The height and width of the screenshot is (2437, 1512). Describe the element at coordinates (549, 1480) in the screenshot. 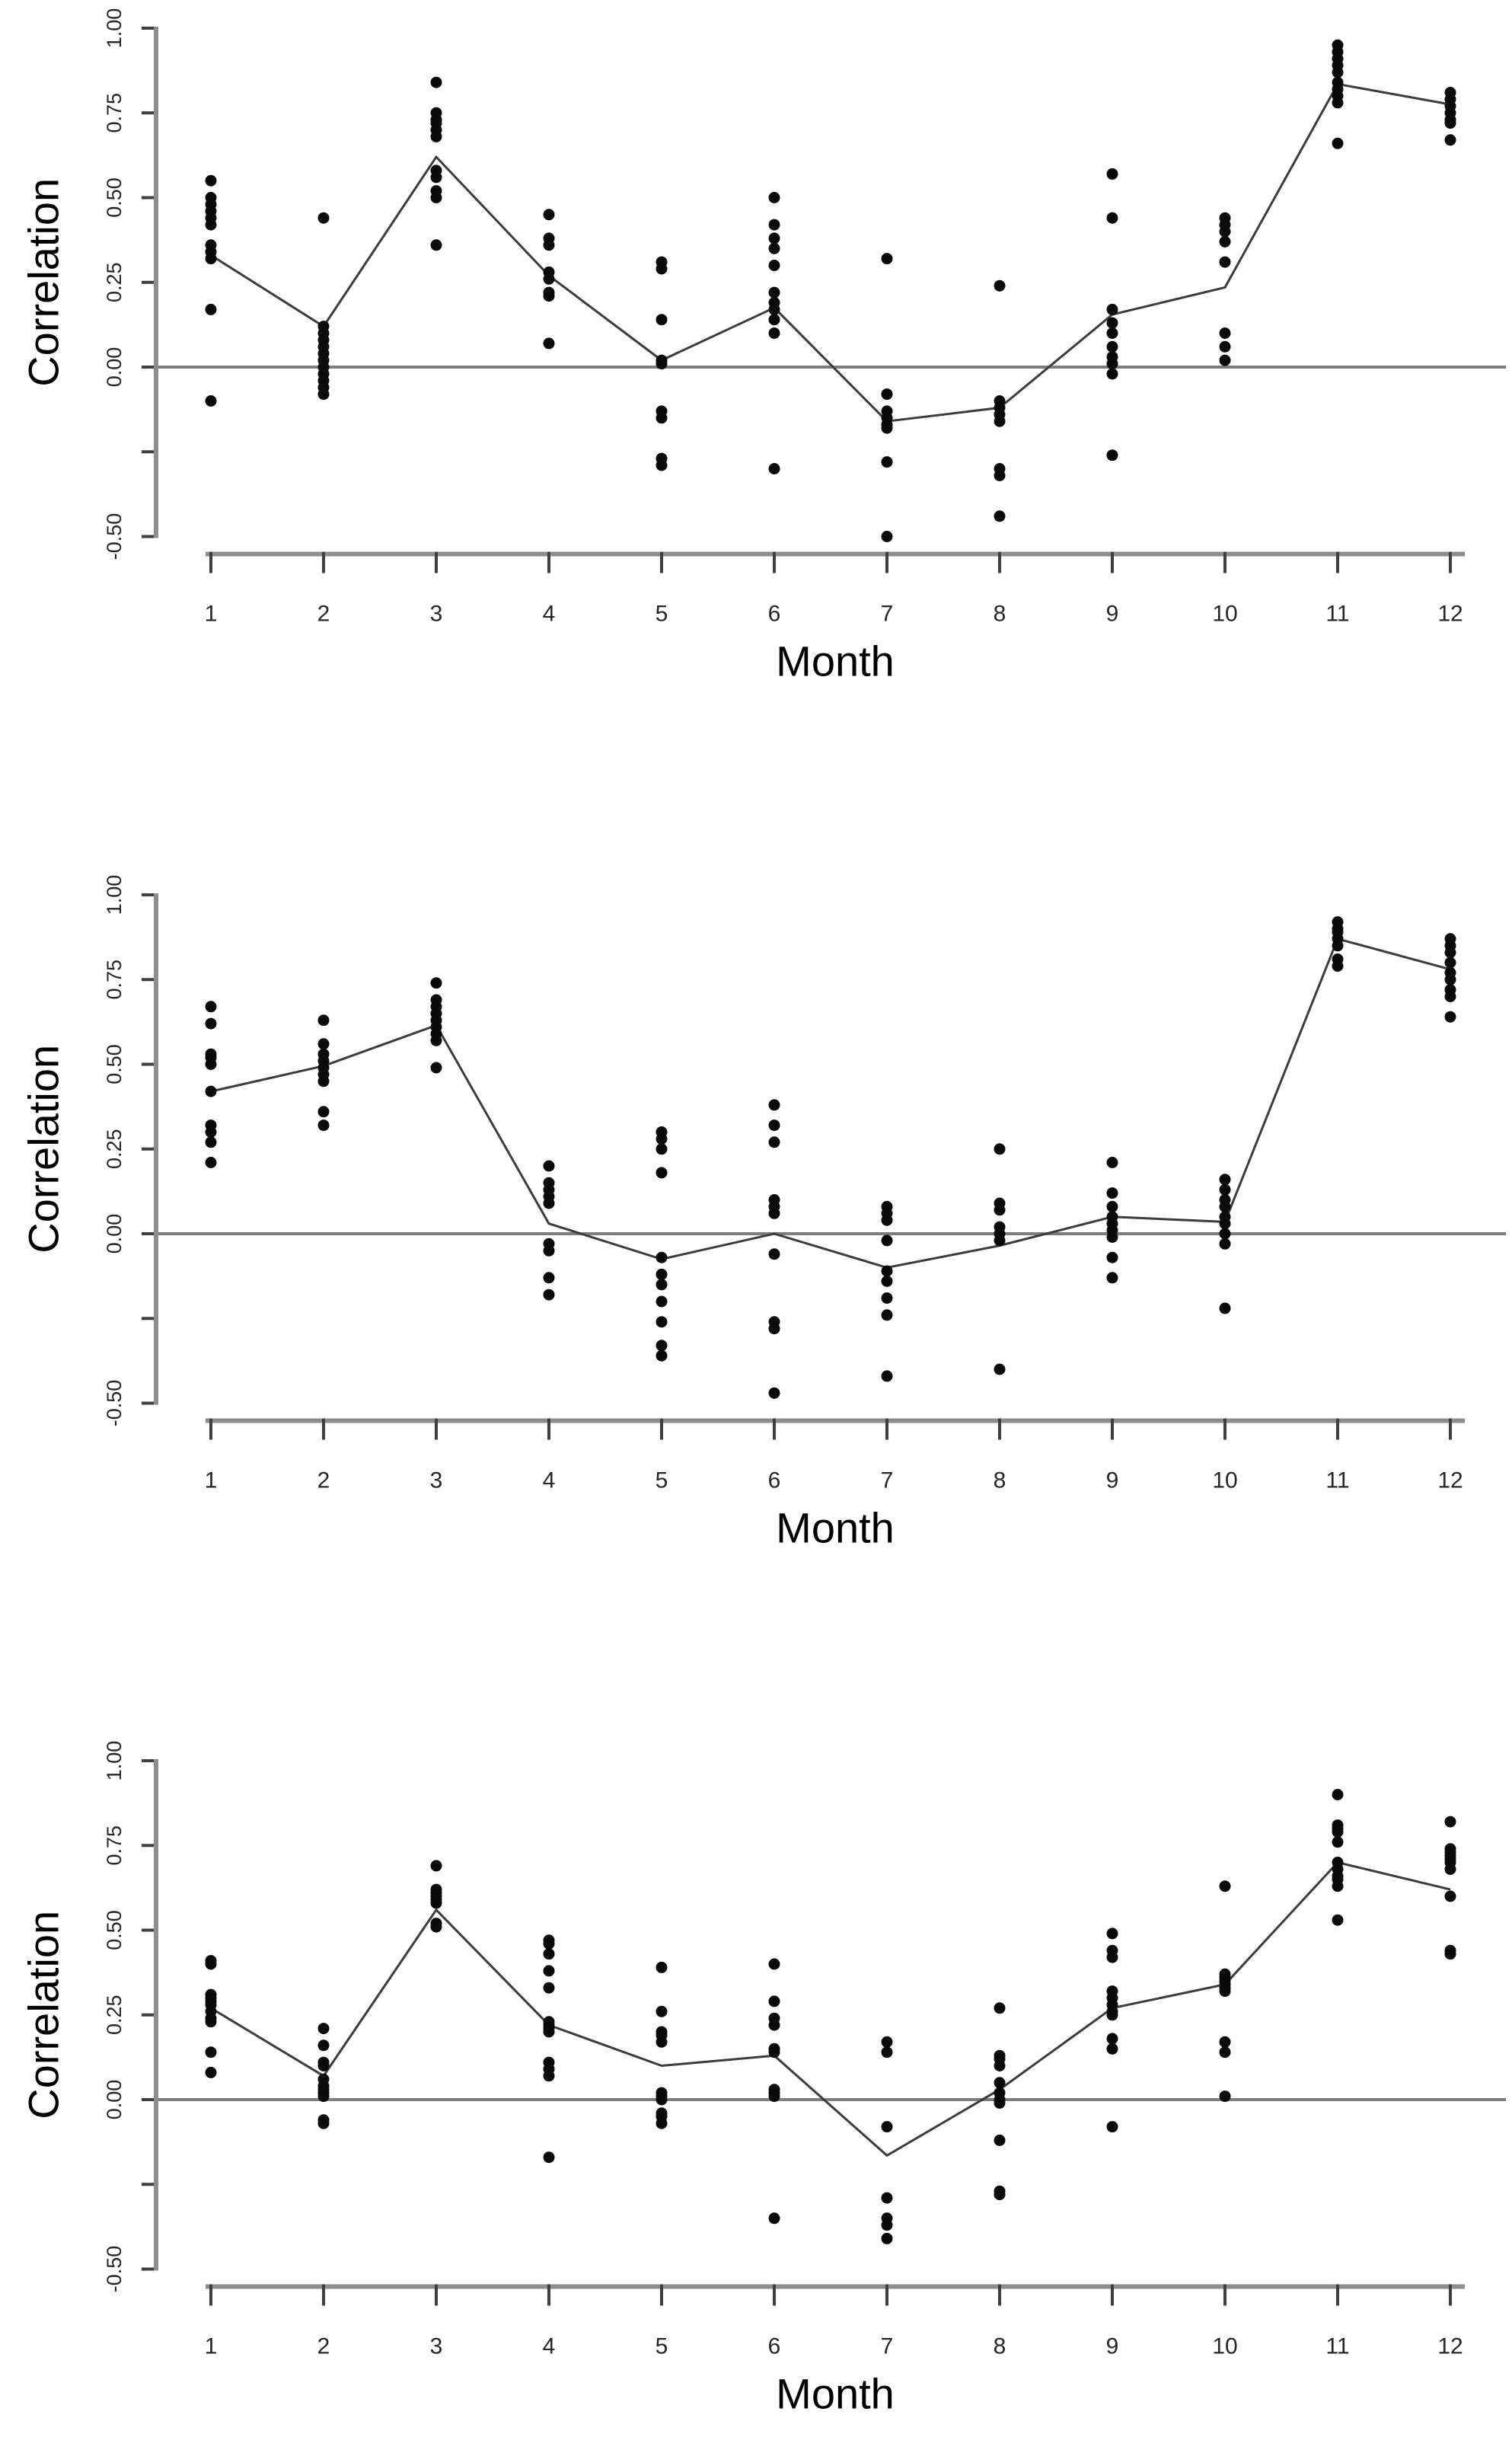

I see `x-axis-tick-label: 4` at that location.